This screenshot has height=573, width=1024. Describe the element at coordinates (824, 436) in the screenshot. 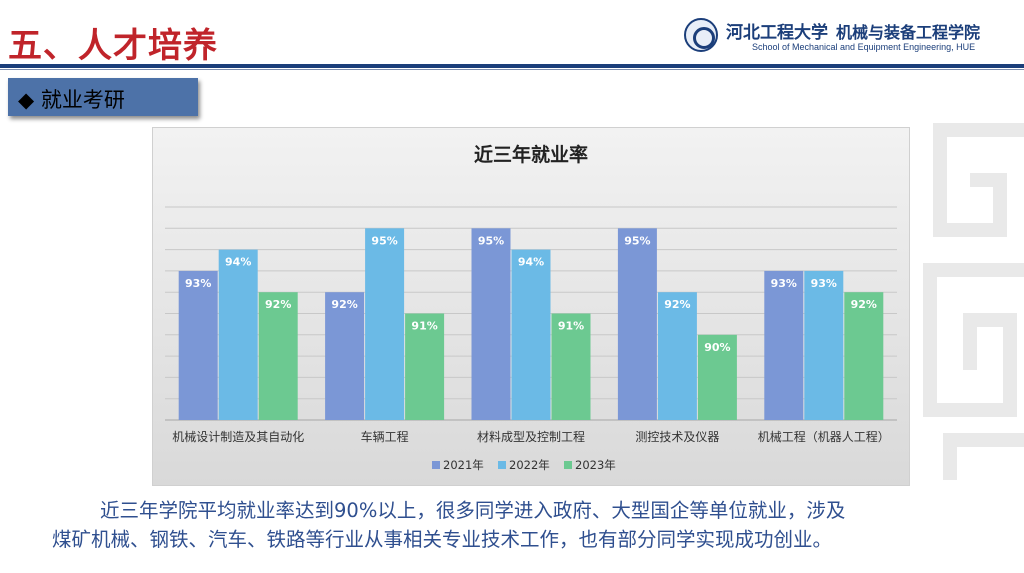

I see `chart-category-label: 机械工程（机器人工程）` at that location.